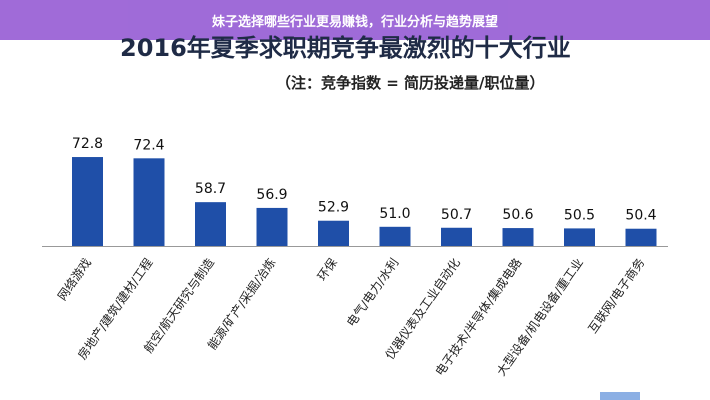 The height and width of the screenshot is (400, 710). I want to click on category-label-1: 网络游戏, so click(74, 279).